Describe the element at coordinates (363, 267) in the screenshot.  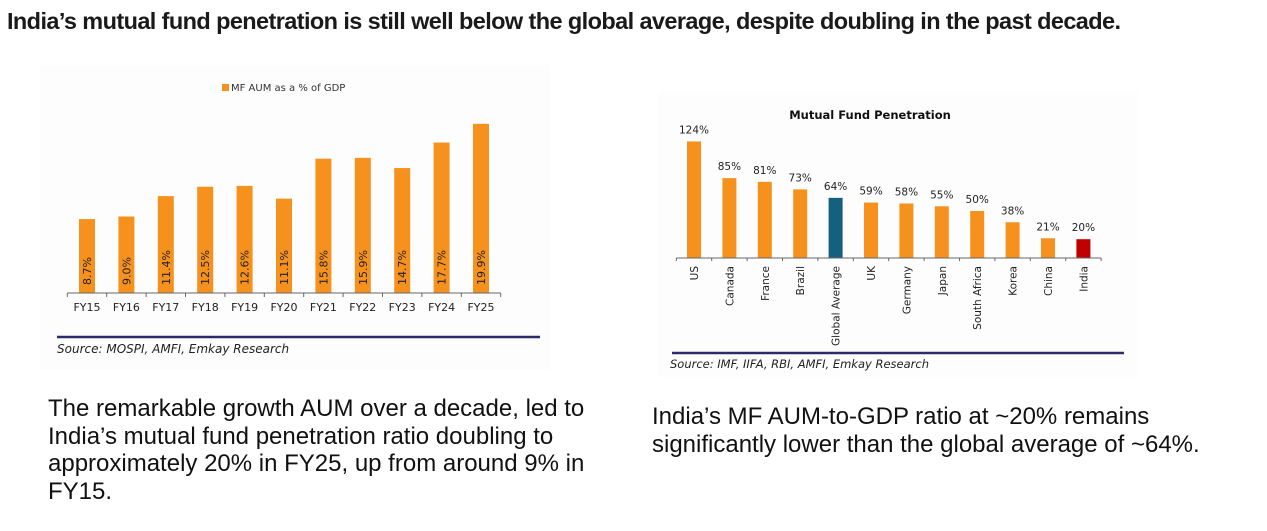
I see `data-label: 15.9%` at that location.